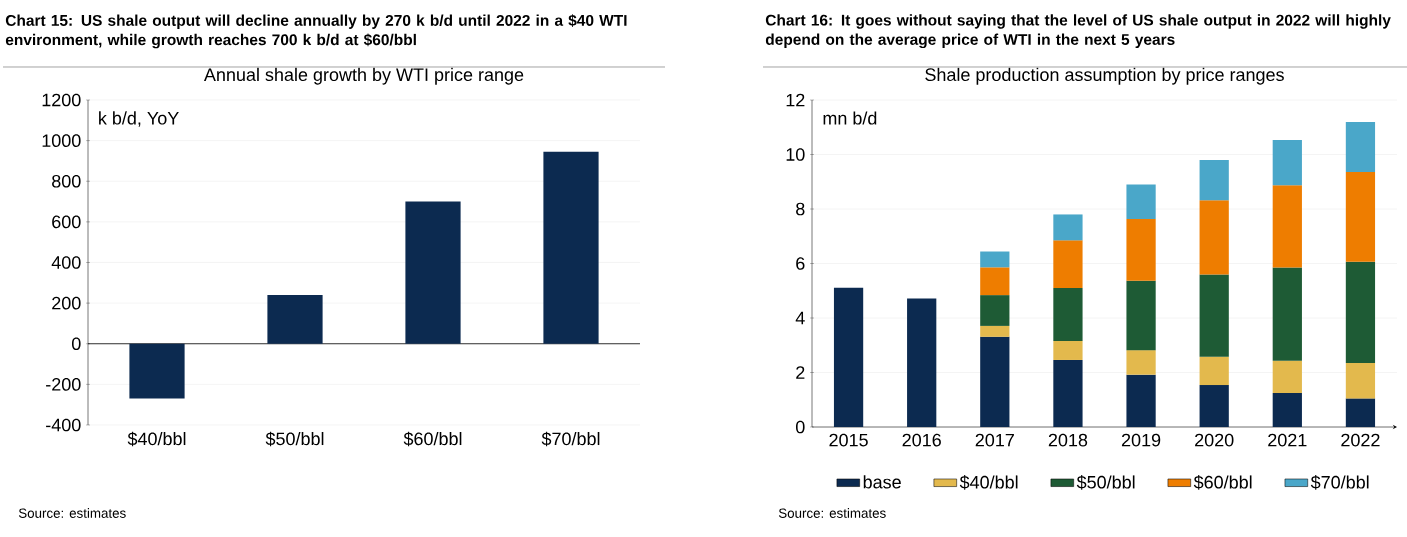  Describe the element at coordinates (988, 482) in the screenshot. I see `legend-label: $40/bbl` at that location.